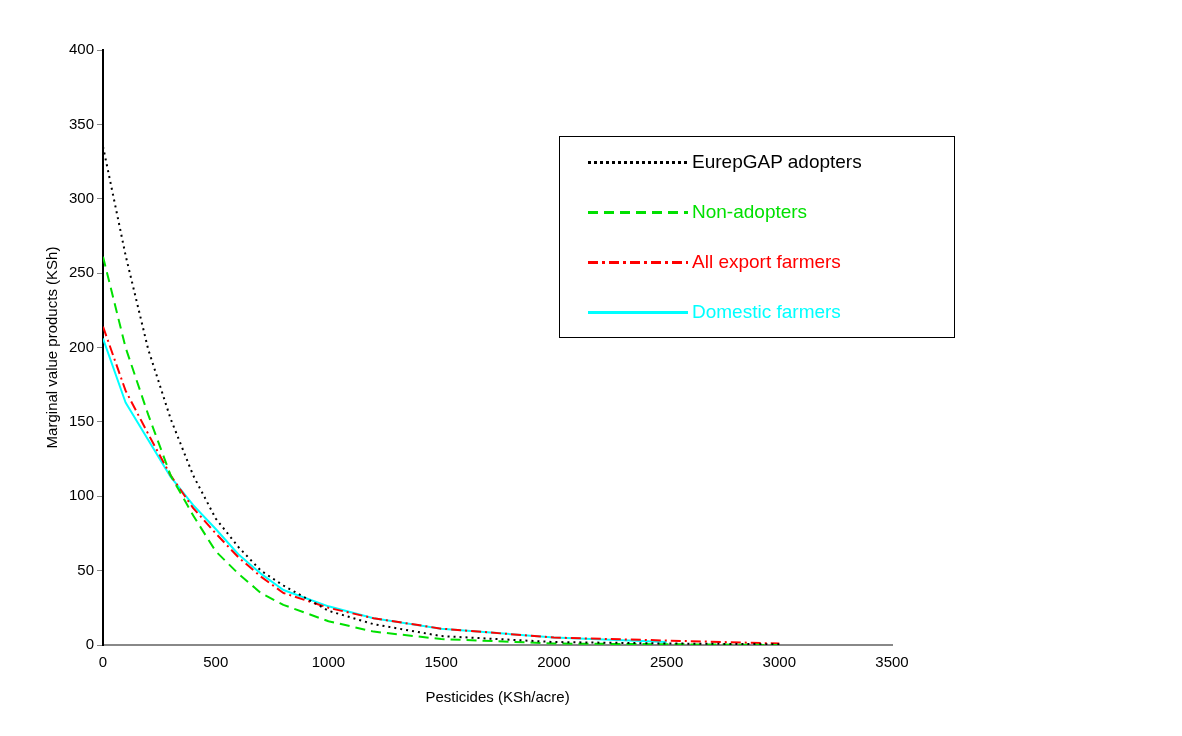 The height and width of the screenshot is (736, 1182). I want to click on x-tick-label: 2500, so click(666, 662).